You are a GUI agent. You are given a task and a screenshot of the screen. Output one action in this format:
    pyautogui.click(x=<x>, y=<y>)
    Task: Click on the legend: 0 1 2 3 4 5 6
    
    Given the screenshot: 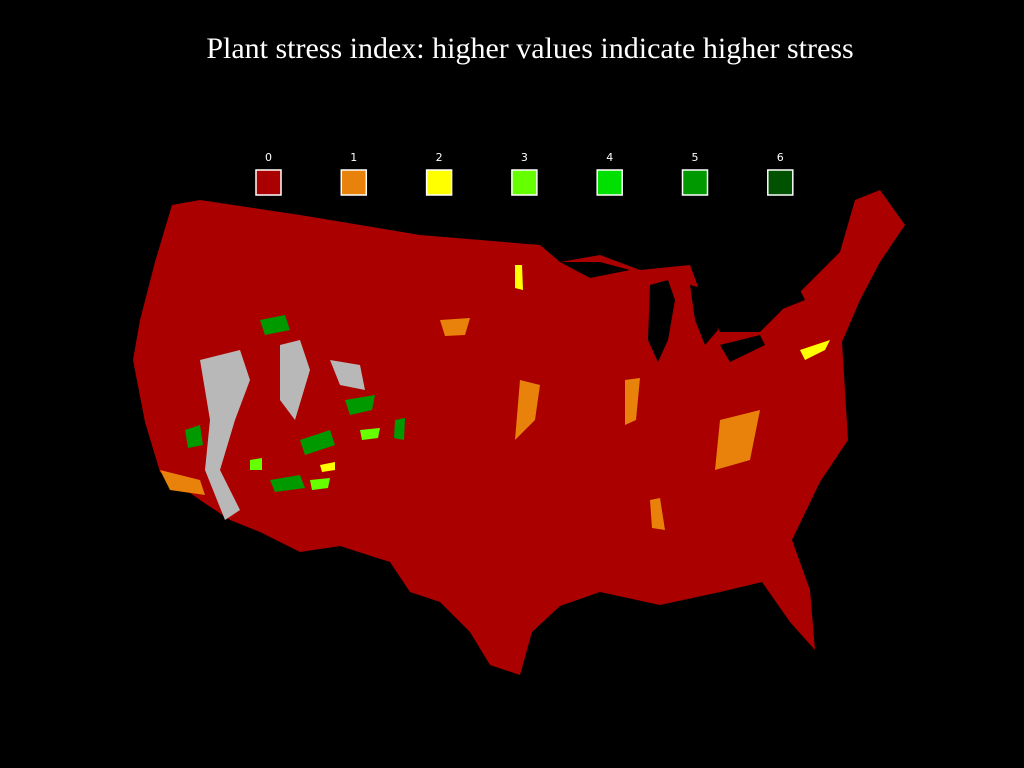 What is the action you would take?
    pyautogui.click(x=524, y=173)
    